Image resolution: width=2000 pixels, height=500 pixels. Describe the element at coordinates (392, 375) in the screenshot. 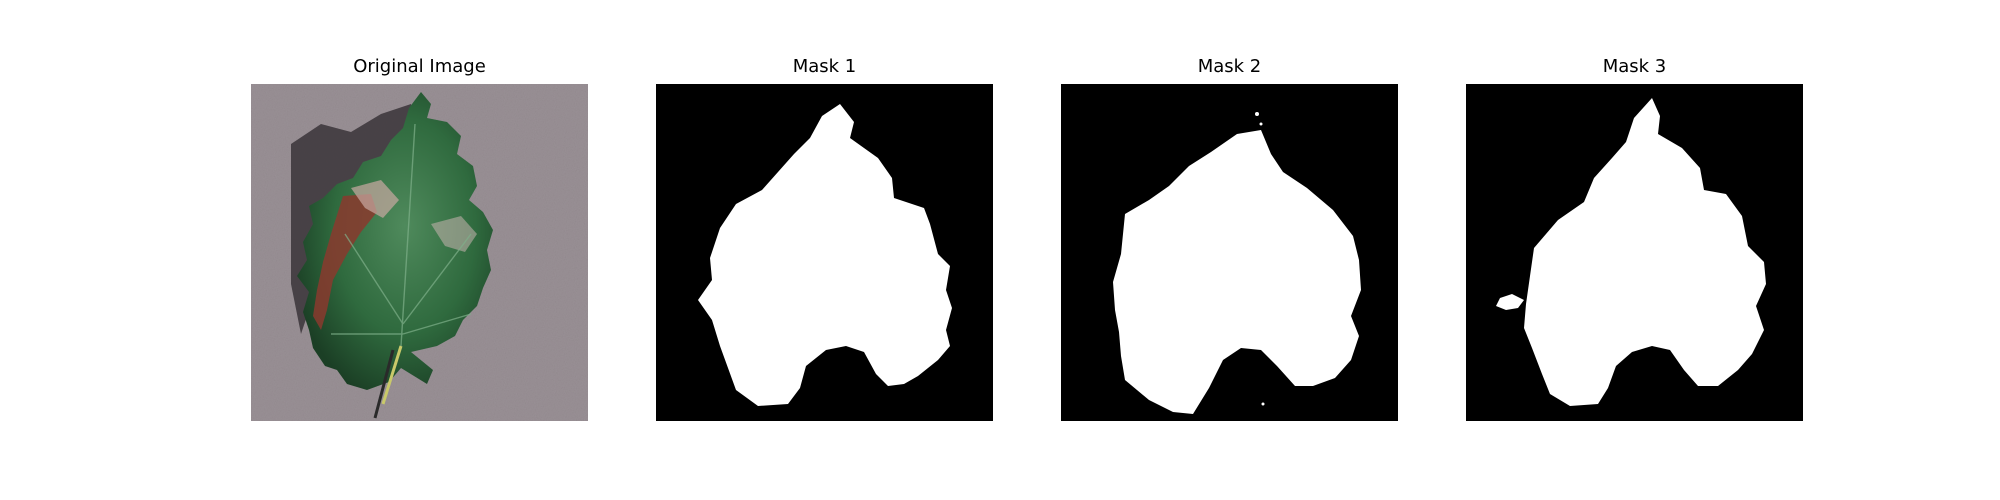

I see `leaf-stem` at that location.